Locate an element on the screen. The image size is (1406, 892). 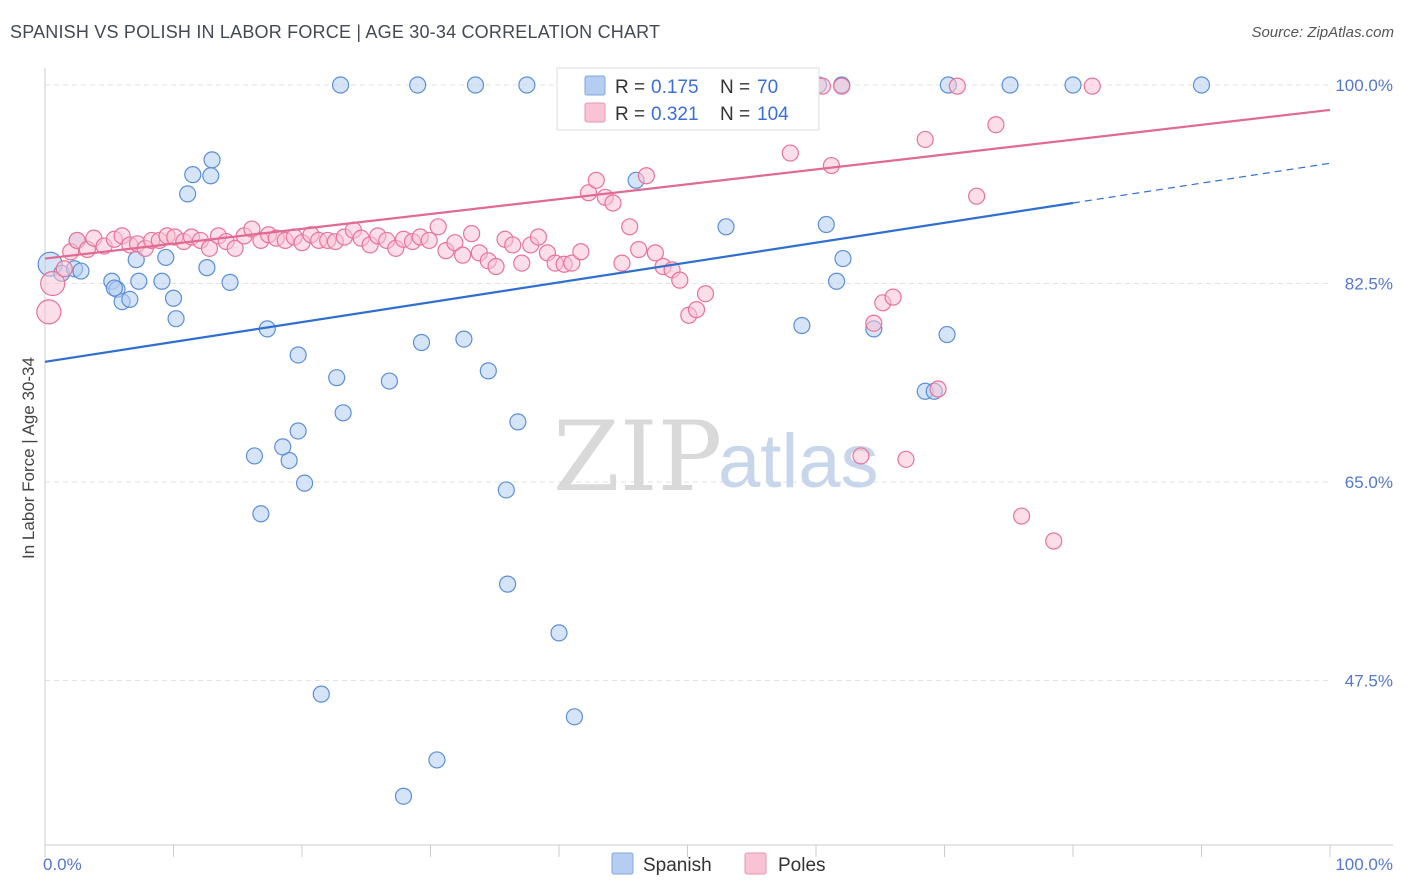
y-axis-title: In Labor Force | Age 30-34 is located at coordinates (28, 458).